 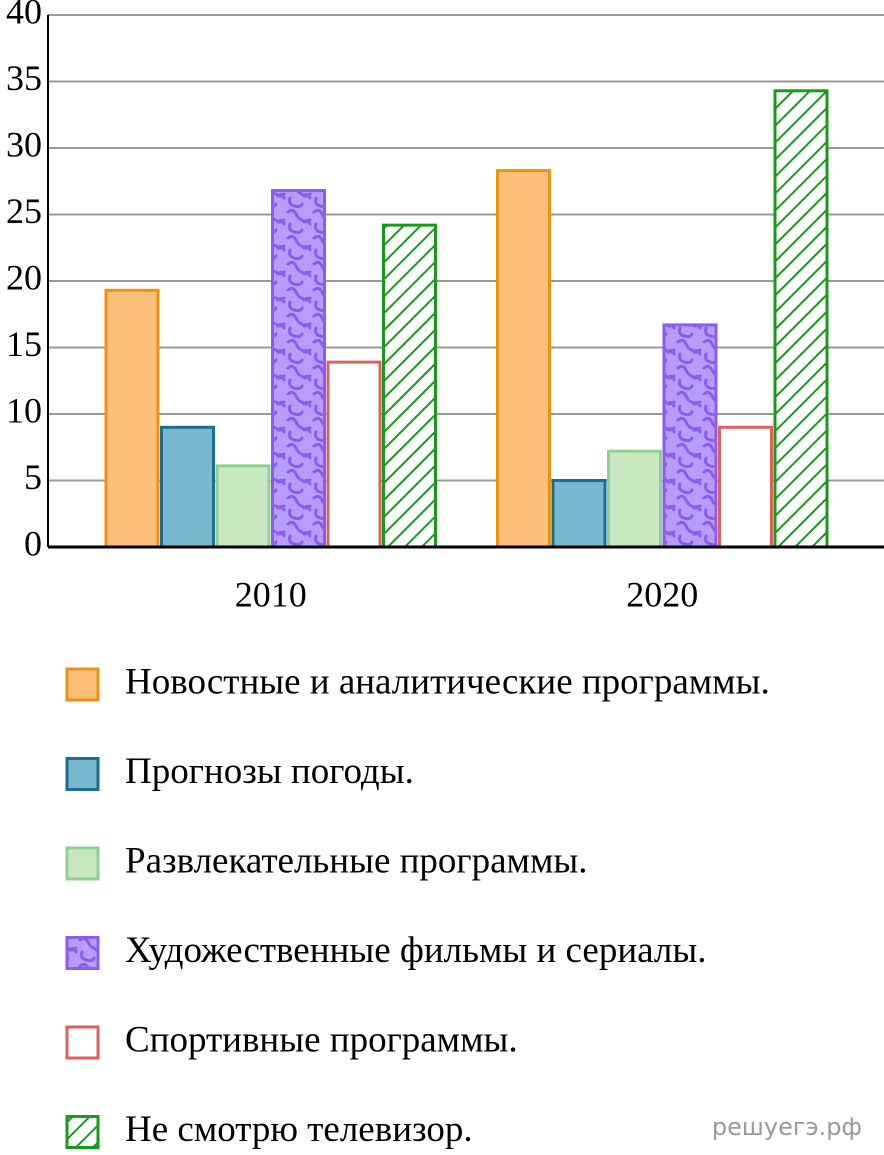 I want to click on legend-label: Спортивные программы., so click(x=321, y=1039).